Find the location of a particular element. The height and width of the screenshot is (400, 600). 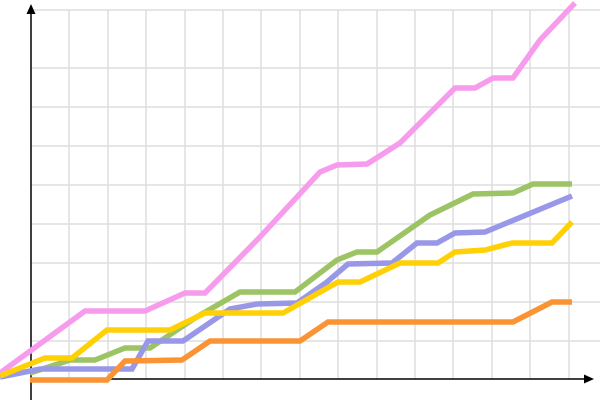

x-axis-arrow-icon is located at coordinates (589, 379).